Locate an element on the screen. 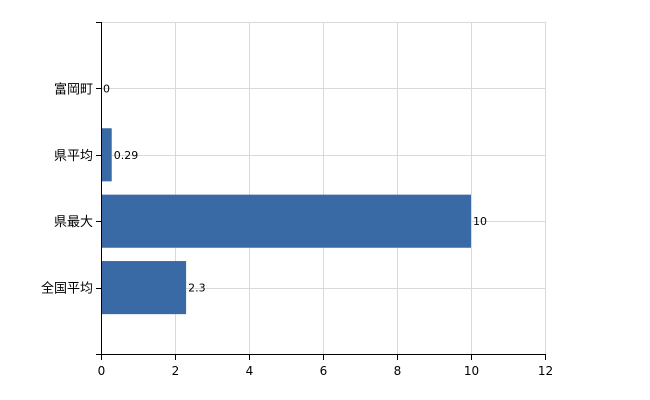  y-tick-label: 県最大 is located at coordinates (73, 222).